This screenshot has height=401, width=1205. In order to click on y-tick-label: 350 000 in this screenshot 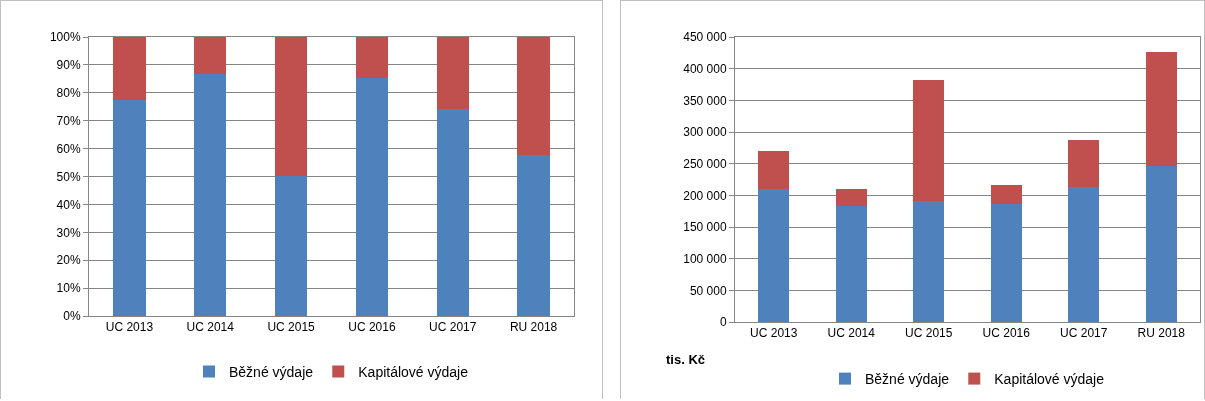, I will do `click(705, 100)`.